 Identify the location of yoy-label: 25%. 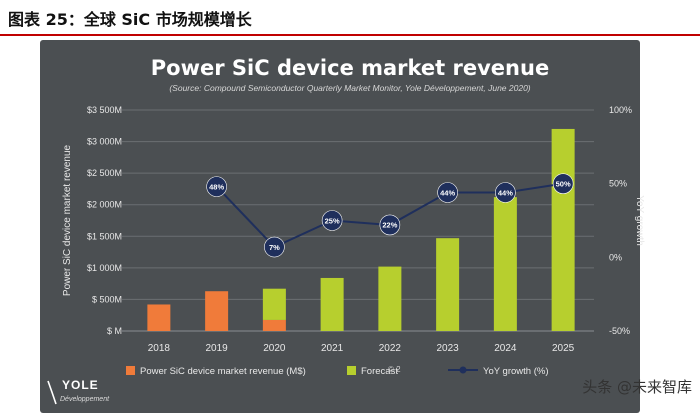
(332, 220).